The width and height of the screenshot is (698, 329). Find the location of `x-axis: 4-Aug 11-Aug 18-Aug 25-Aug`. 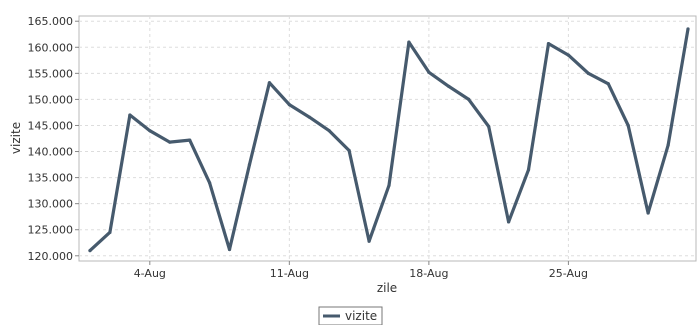

x-axis: 4-Aug 11-Aug 18-Aug 25-Aug is located at coordinates (361, 270).